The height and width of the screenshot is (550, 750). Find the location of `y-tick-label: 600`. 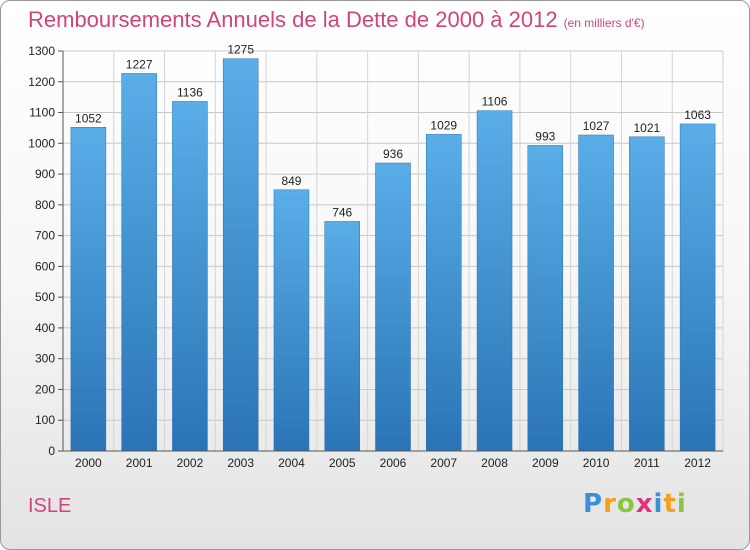

y-tick-label: 600 is located at coordinates (45, 266).